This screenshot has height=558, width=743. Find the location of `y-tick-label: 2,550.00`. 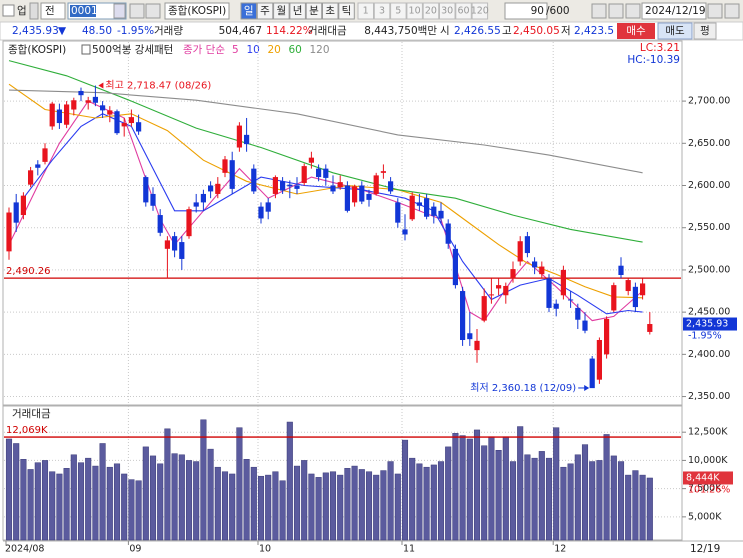

y-tick-label: 2,550.00 is located at coordinates (709, 227).